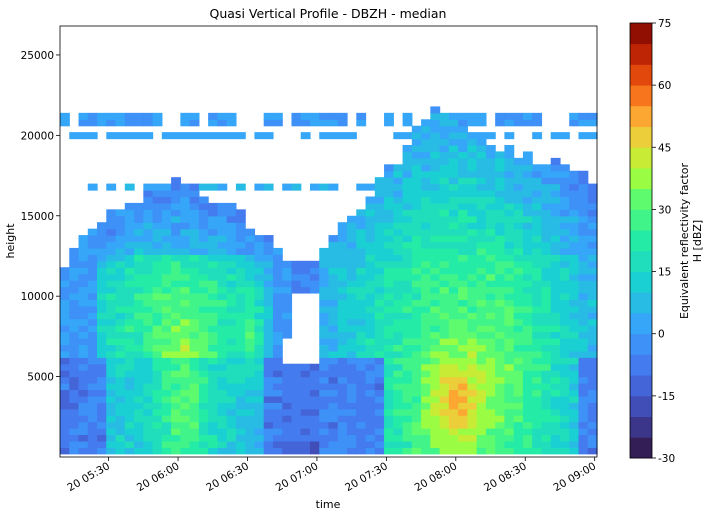 The height and width of the screenshot is (521, 711). Describe the element at coordinates (366, 477) in the screenshot. I see `x-tick-label: 20 07:30` at that location.